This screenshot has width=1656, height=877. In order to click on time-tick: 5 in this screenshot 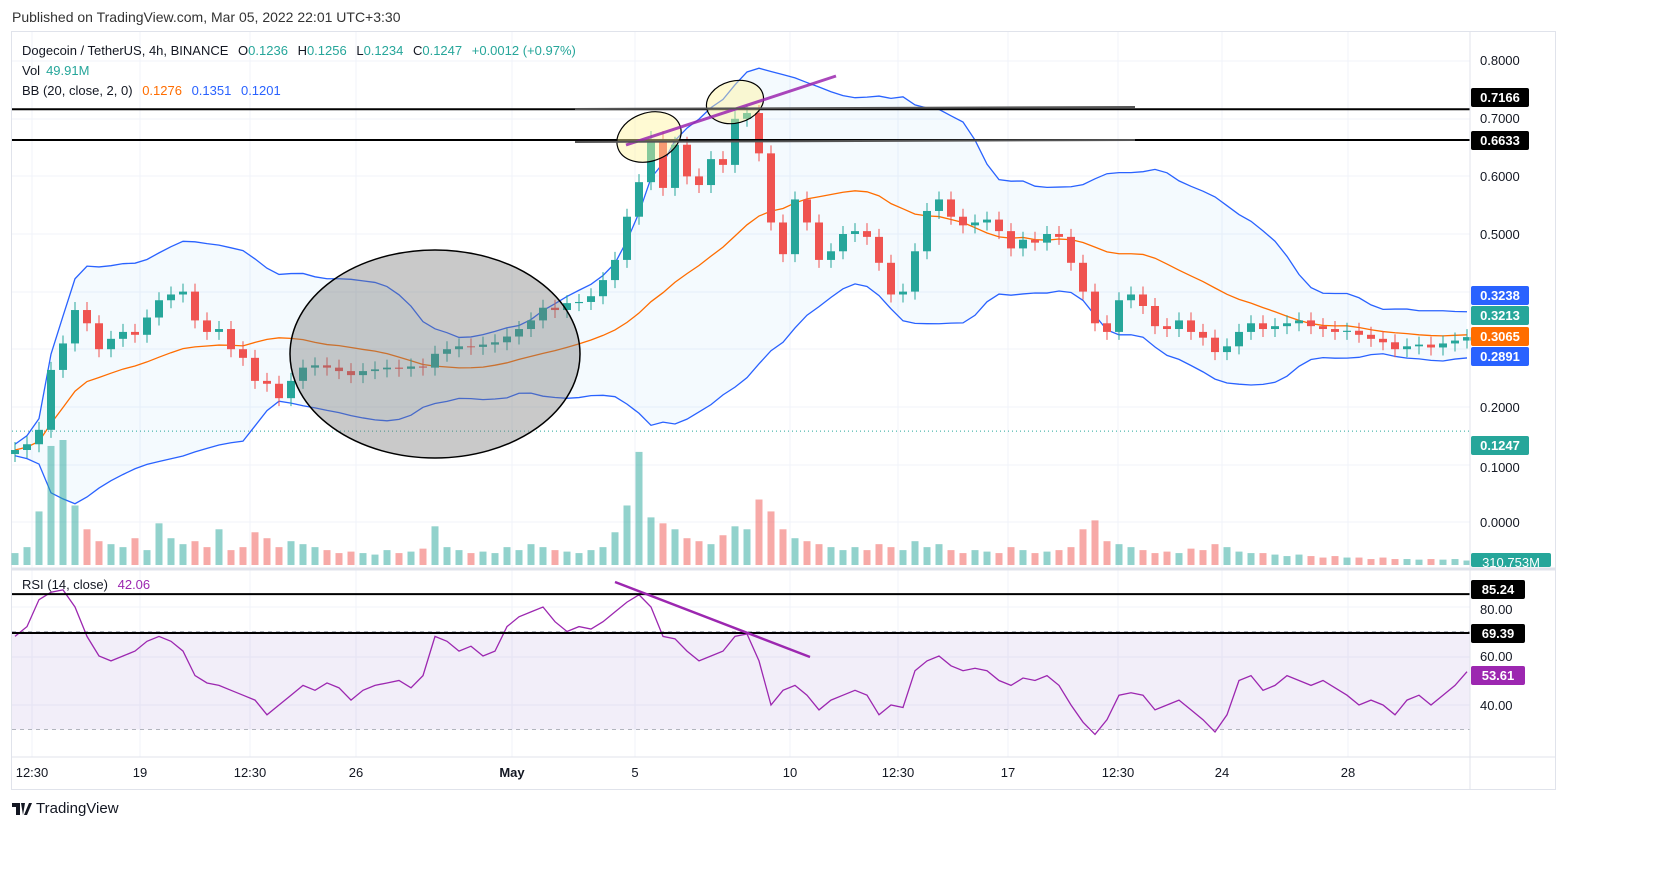, I will do `click(635, 772)`.